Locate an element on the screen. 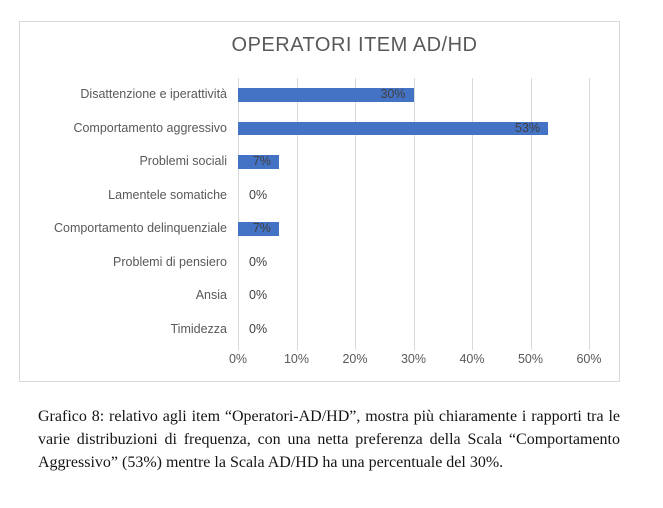 Image resolution: width=663 pixels, height=508 pixels. chart-row: Problemi sociali 7% is located at coordinates (319, 162).